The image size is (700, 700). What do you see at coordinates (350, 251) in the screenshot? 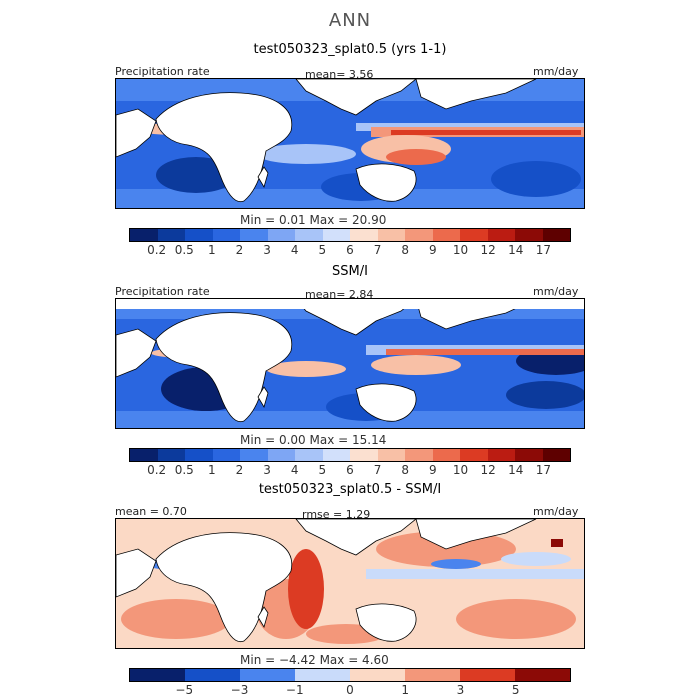
I see `panel1-colorbar-ticks: 0.2 0.5 1 2 3 4 5 6 7 8 9 10 12 14 17` at bounding box center [350, 251].